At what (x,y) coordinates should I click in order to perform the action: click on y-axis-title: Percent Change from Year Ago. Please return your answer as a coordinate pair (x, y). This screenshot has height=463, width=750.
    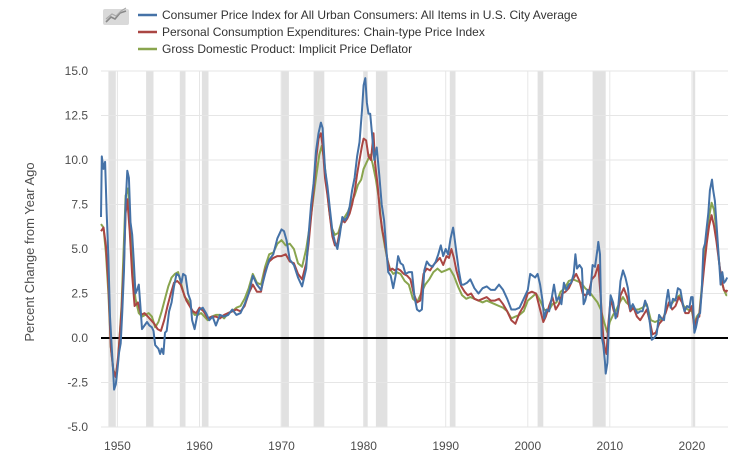
    Looking at the image, I should click on (29, 251).